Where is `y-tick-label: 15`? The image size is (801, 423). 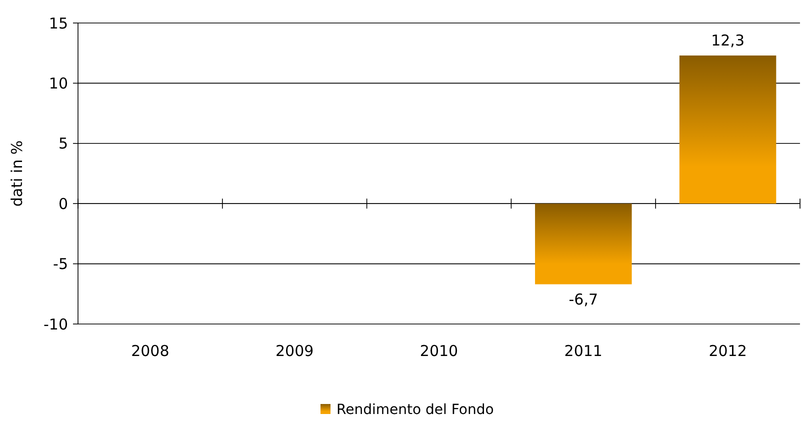
y-tick-label: 15 is located at coordinates (58, 23).